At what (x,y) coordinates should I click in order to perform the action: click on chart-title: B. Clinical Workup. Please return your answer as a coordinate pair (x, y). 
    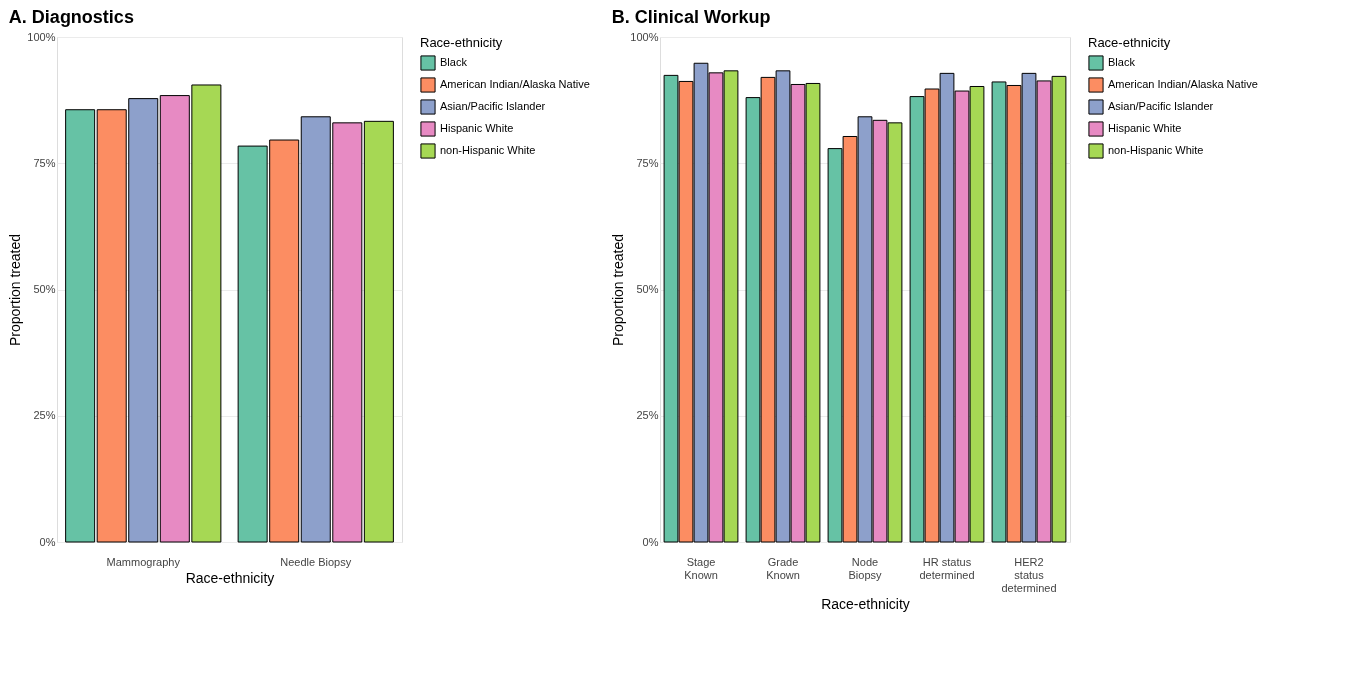
    Looking at the image, I should click on (691, 17).